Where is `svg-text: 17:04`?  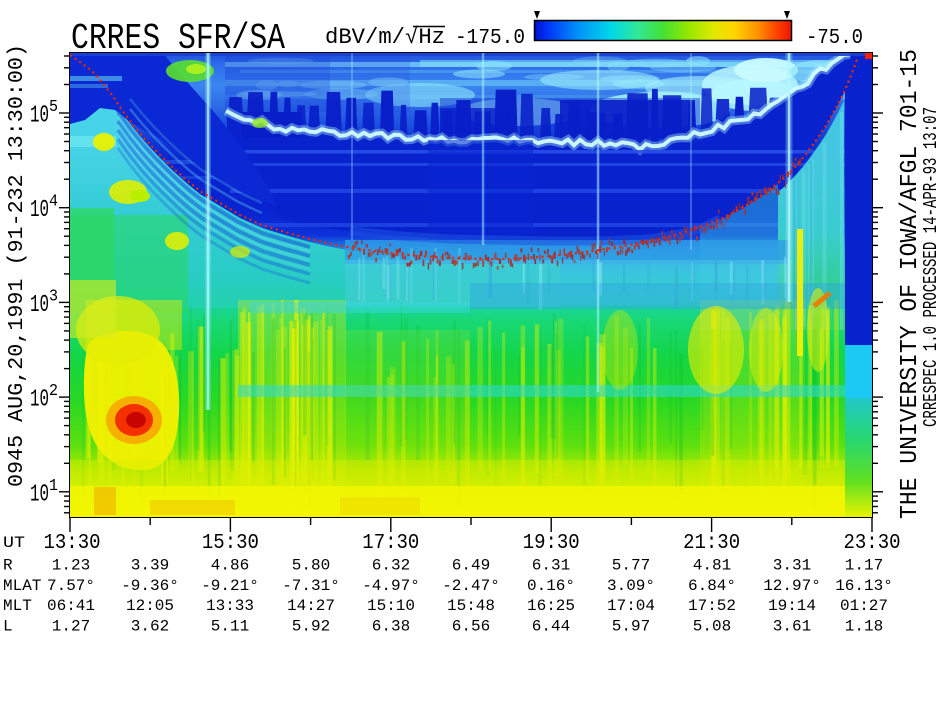 svg-text: 17:04 is located at coordinates (631, 606).